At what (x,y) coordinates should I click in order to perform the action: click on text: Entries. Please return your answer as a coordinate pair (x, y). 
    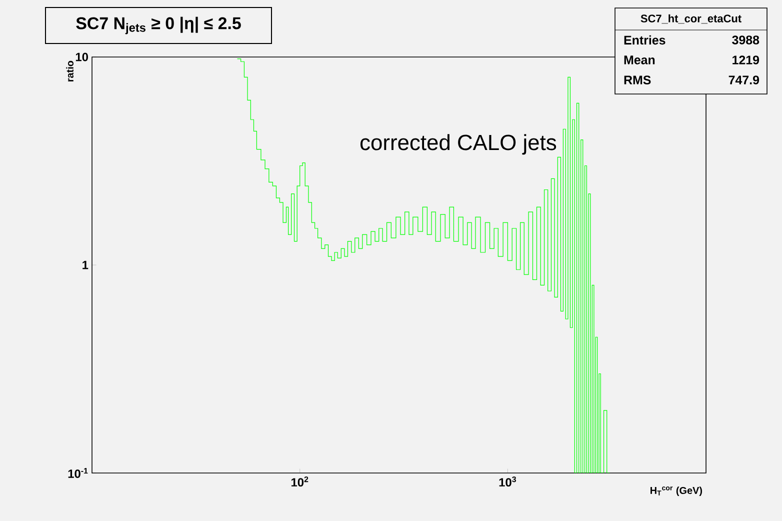
    Looking at the image, I should click on (645, 40).